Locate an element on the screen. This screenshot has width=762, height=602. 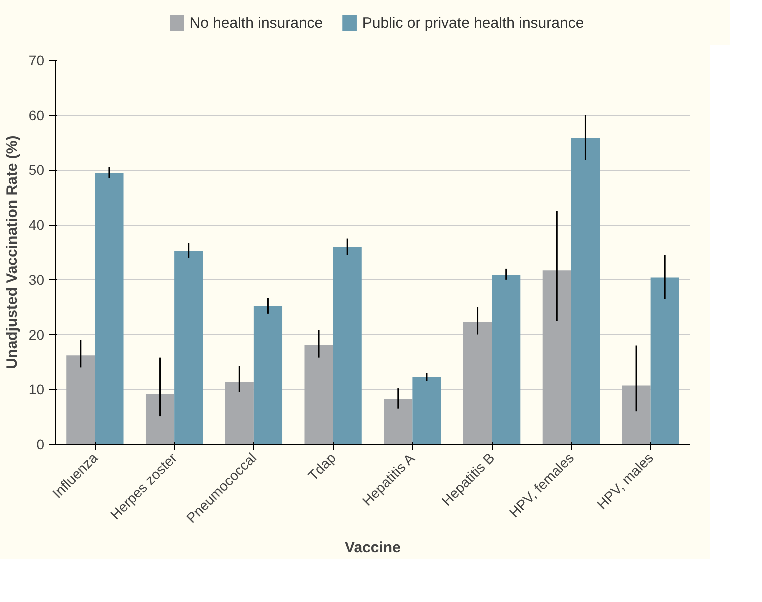
y-tick-label: 20 is located at coordinates (36, 334).